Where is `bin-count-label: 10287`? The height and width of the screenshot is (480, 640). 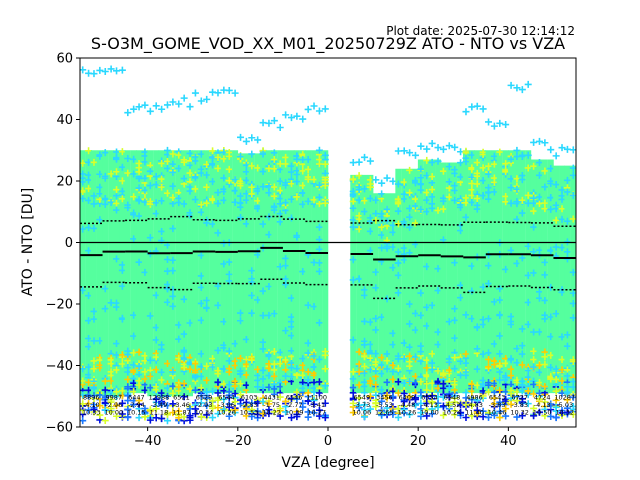 bin-count-label: 10287 is located at coordinates (564, 397).